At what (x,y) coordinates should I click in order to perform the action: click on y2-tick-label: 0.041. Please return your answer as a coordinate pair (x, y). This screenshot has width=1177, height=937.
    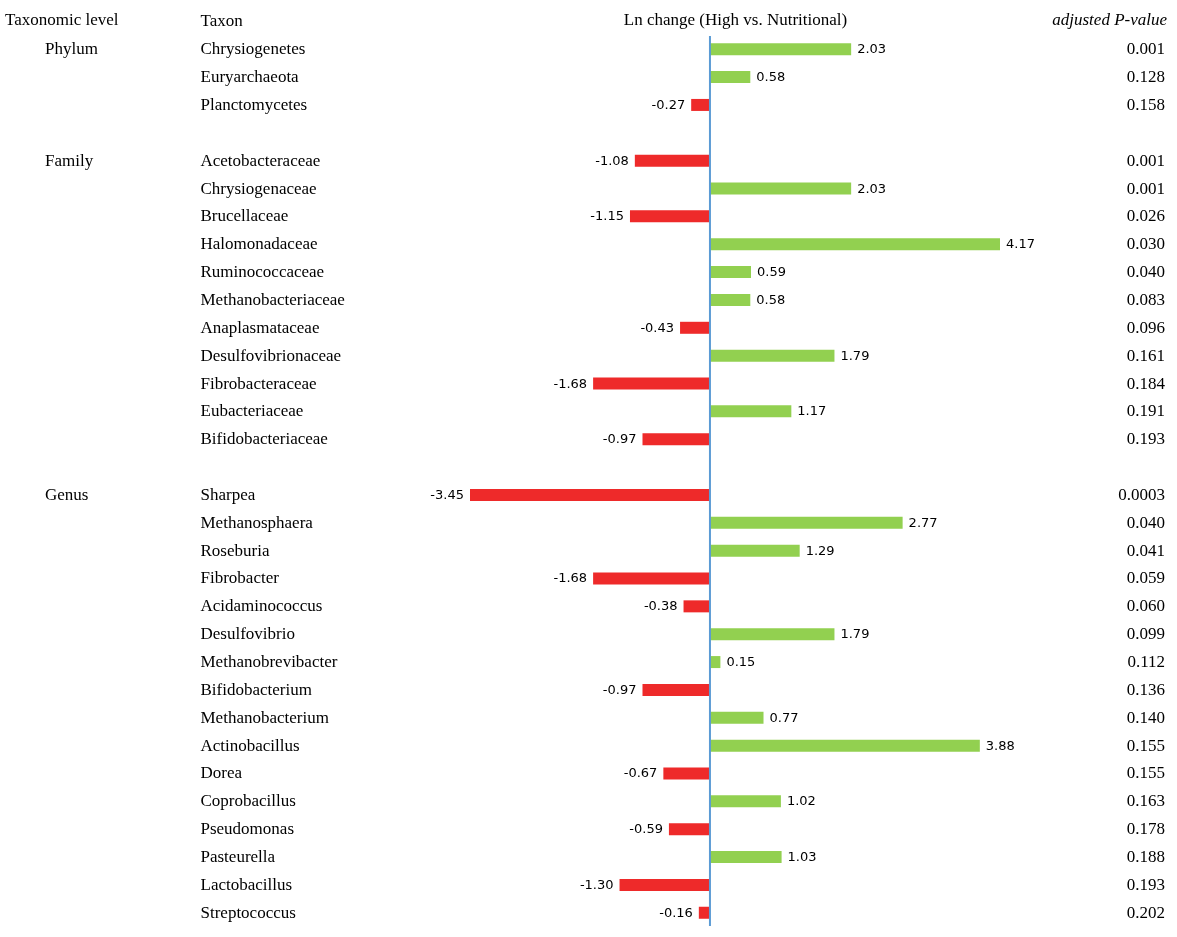
    Looking at the image, I should click on (1145, 550).